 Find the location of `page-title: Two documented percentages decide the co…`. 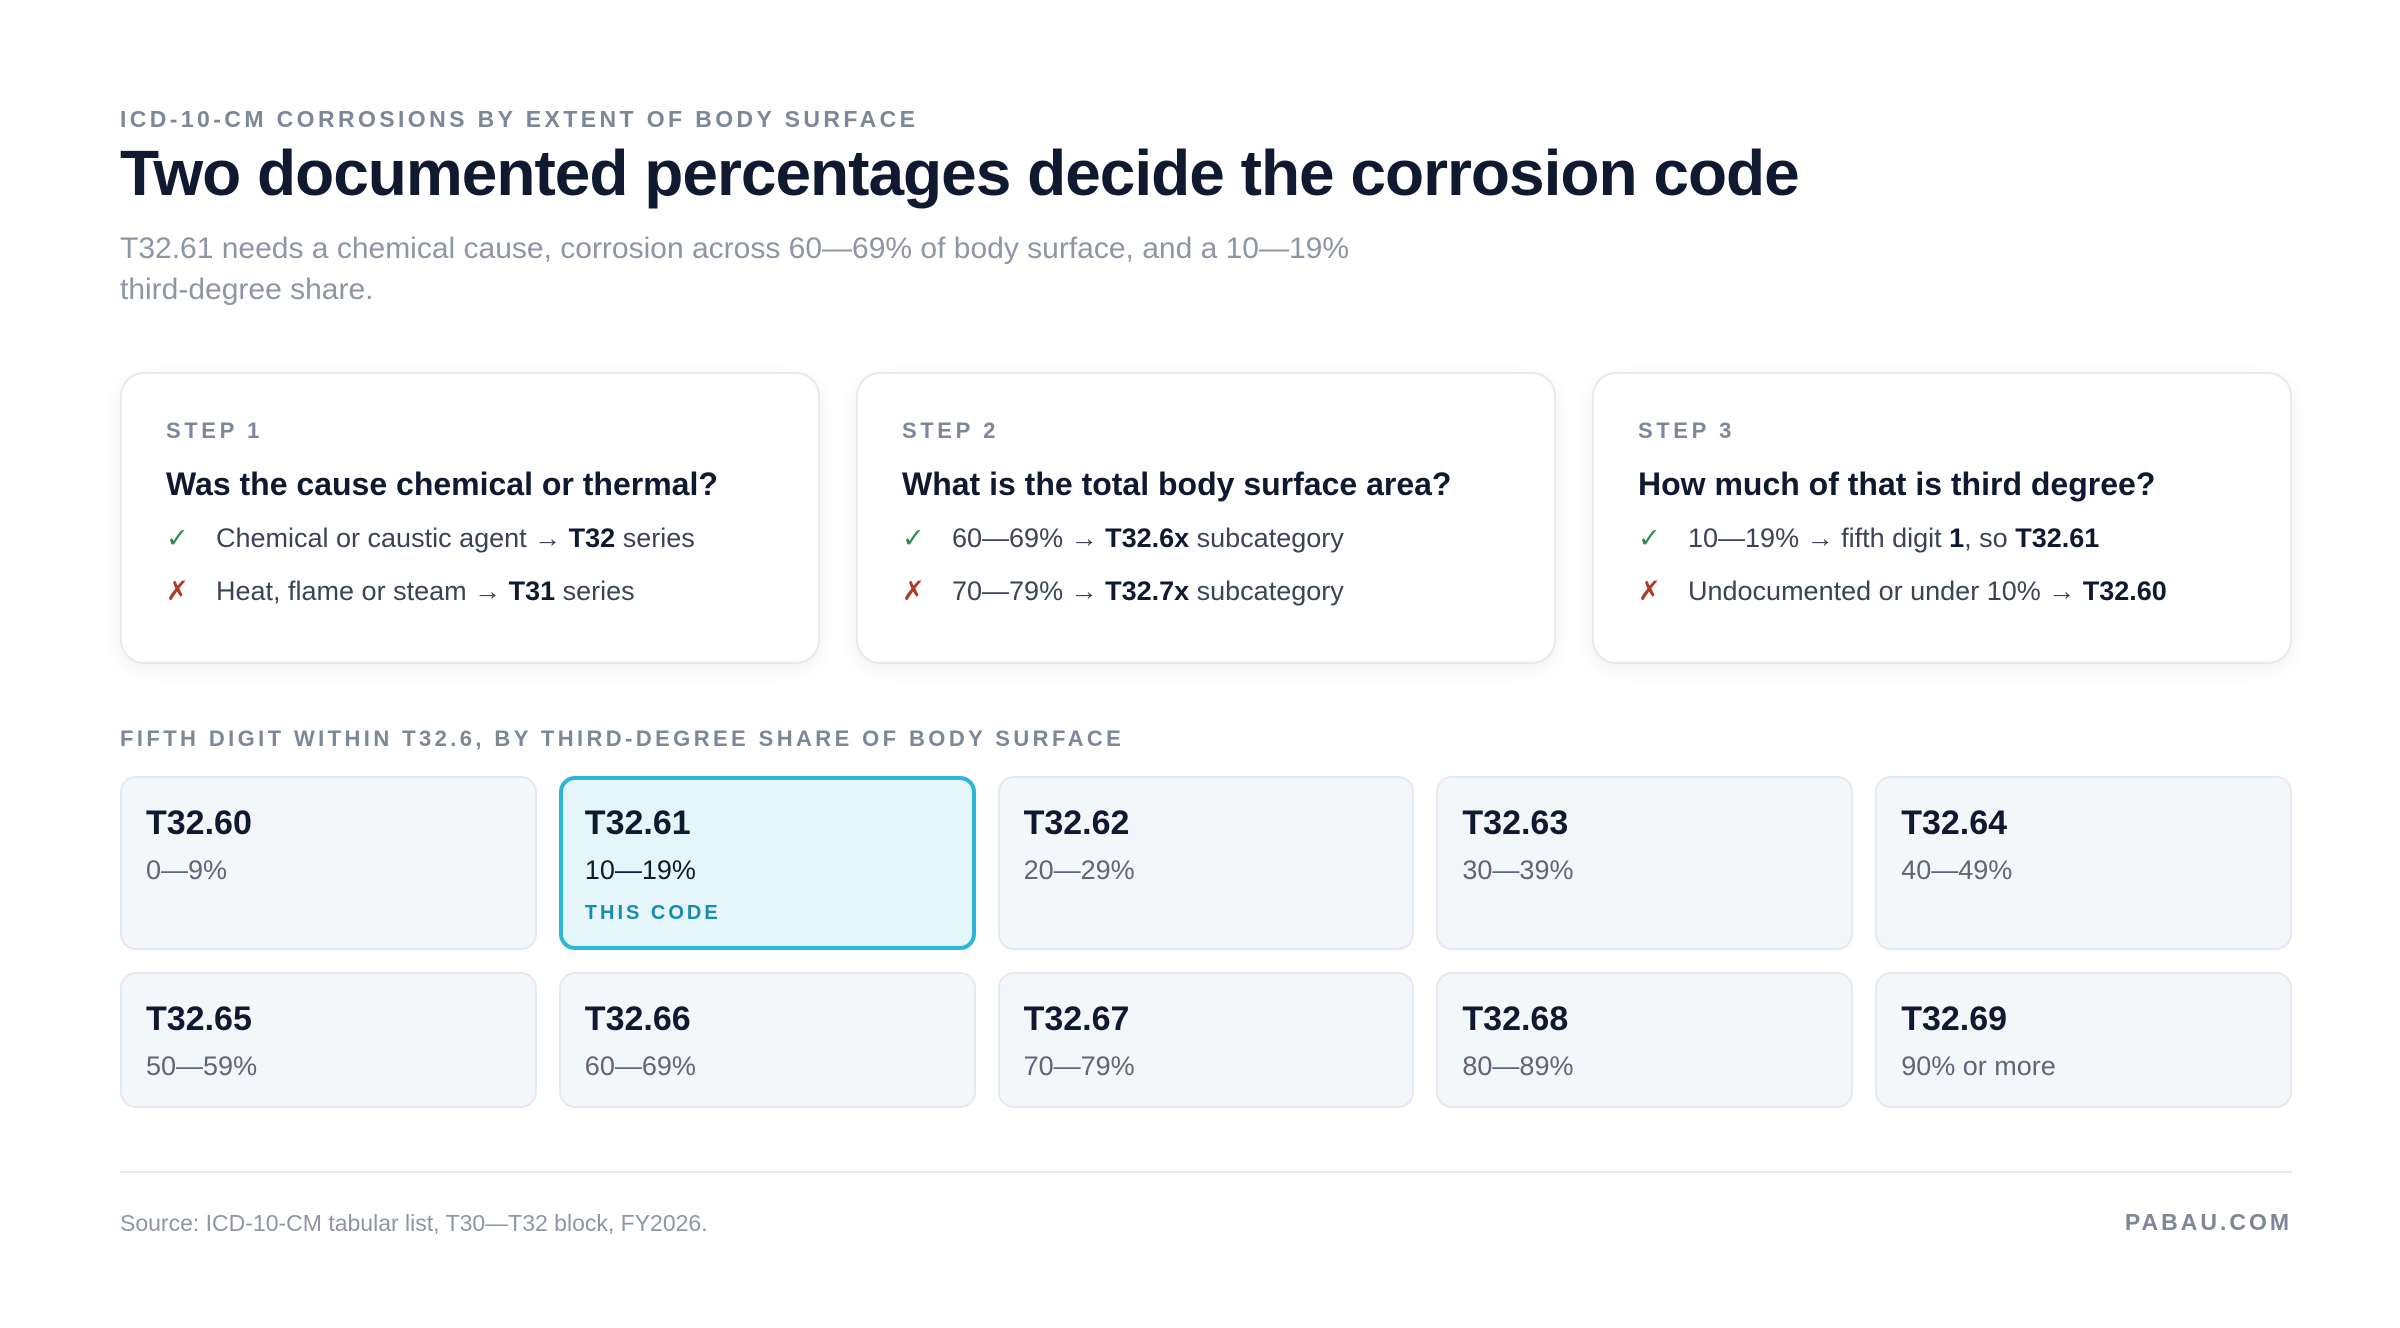

page-title: Two documented percentages decide the co… is located at coordinates (960, 173).